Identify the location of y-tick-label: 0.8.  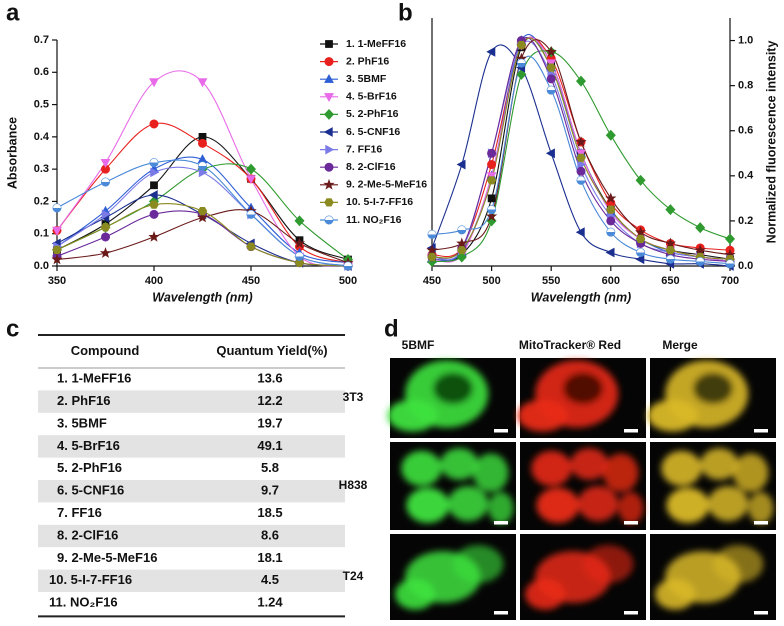
(745, 86).